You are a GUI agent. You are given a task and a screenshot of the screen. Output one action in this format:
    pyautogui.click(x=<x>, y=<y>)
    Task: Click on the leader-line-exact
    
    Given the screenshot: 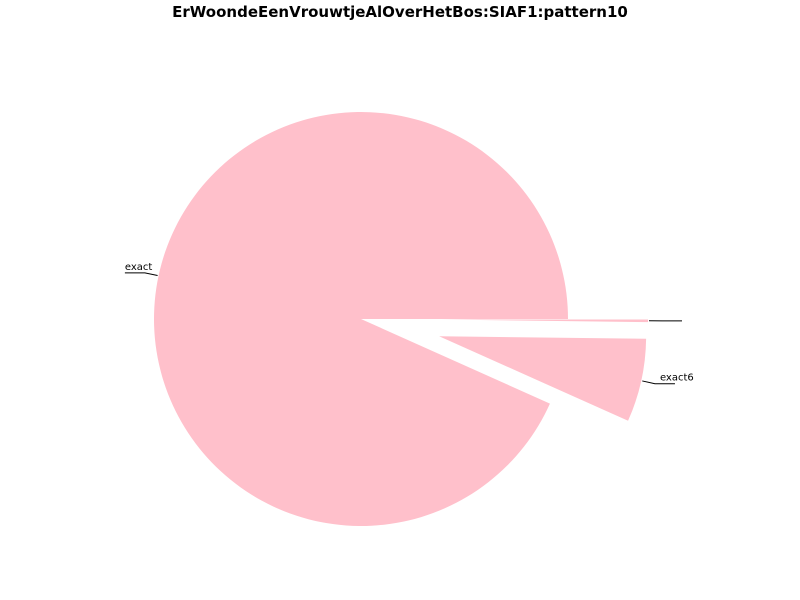 What is the action you would take?
    pyautogui.click(x=141, y=274)
    